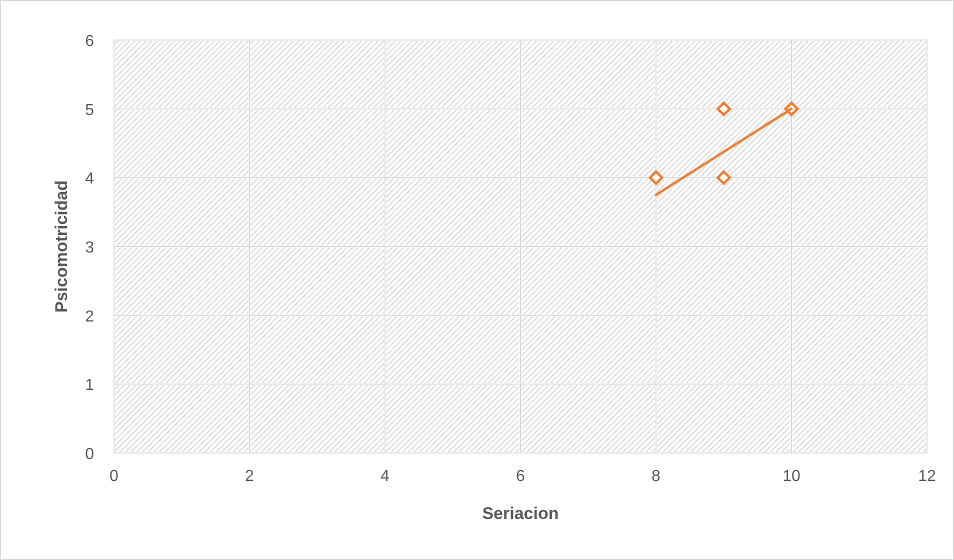 The height and width of the screenshot is (560, 954). What do you see at coordinates (89, 110) in the screenshot?
I see `y-tick-label: 5` at bounding box center [89, 110].